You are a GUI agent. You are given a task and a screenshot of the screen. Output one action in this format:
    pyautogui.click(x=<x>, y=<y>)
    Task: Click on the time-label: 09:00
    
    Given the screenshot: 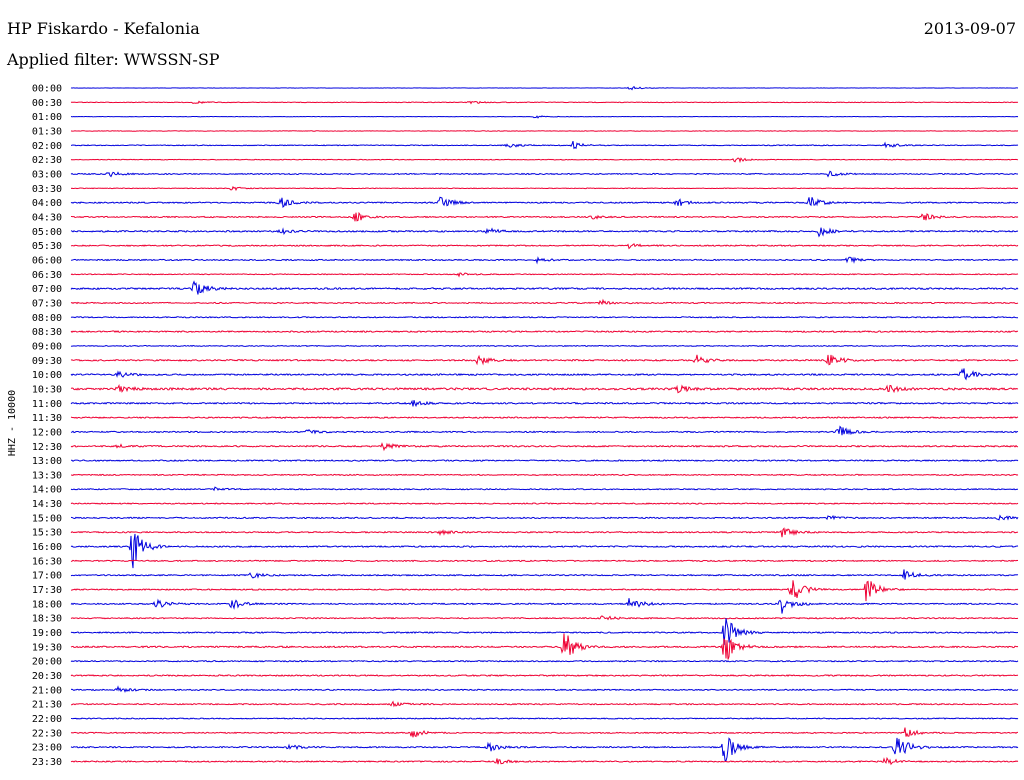 What is the action you would take?
    pyautogui.click(x=47, y=346)
    